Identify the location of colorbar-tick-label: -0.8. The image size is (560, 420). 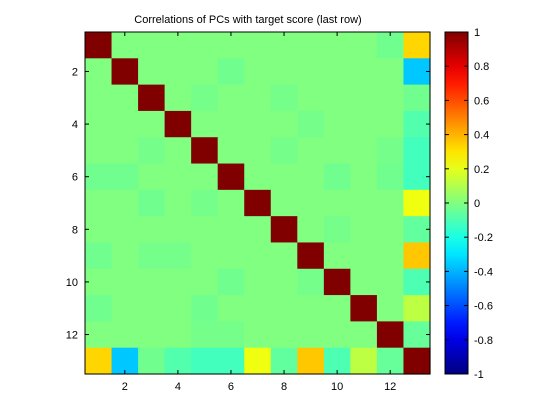
(483, 341).